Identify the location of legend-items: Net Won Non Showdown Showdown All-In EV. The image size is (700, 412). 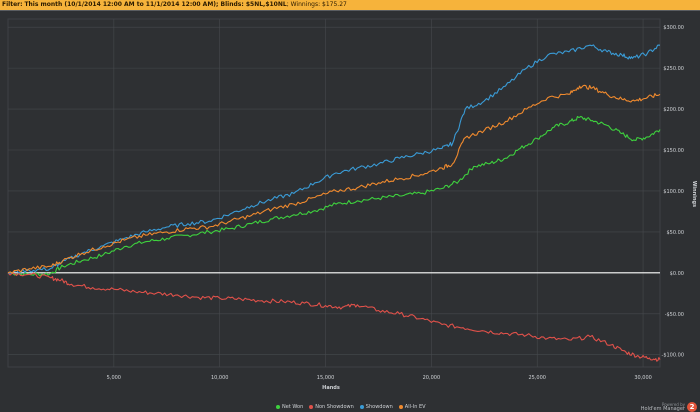
(351, 407).